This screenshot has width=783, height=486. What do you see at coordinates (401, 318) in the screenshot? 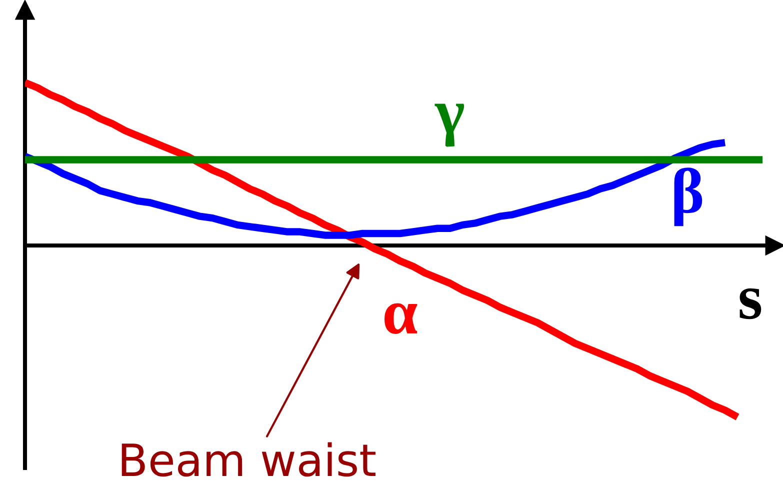
I see `series-label: α` at bounding box center [401, 318].